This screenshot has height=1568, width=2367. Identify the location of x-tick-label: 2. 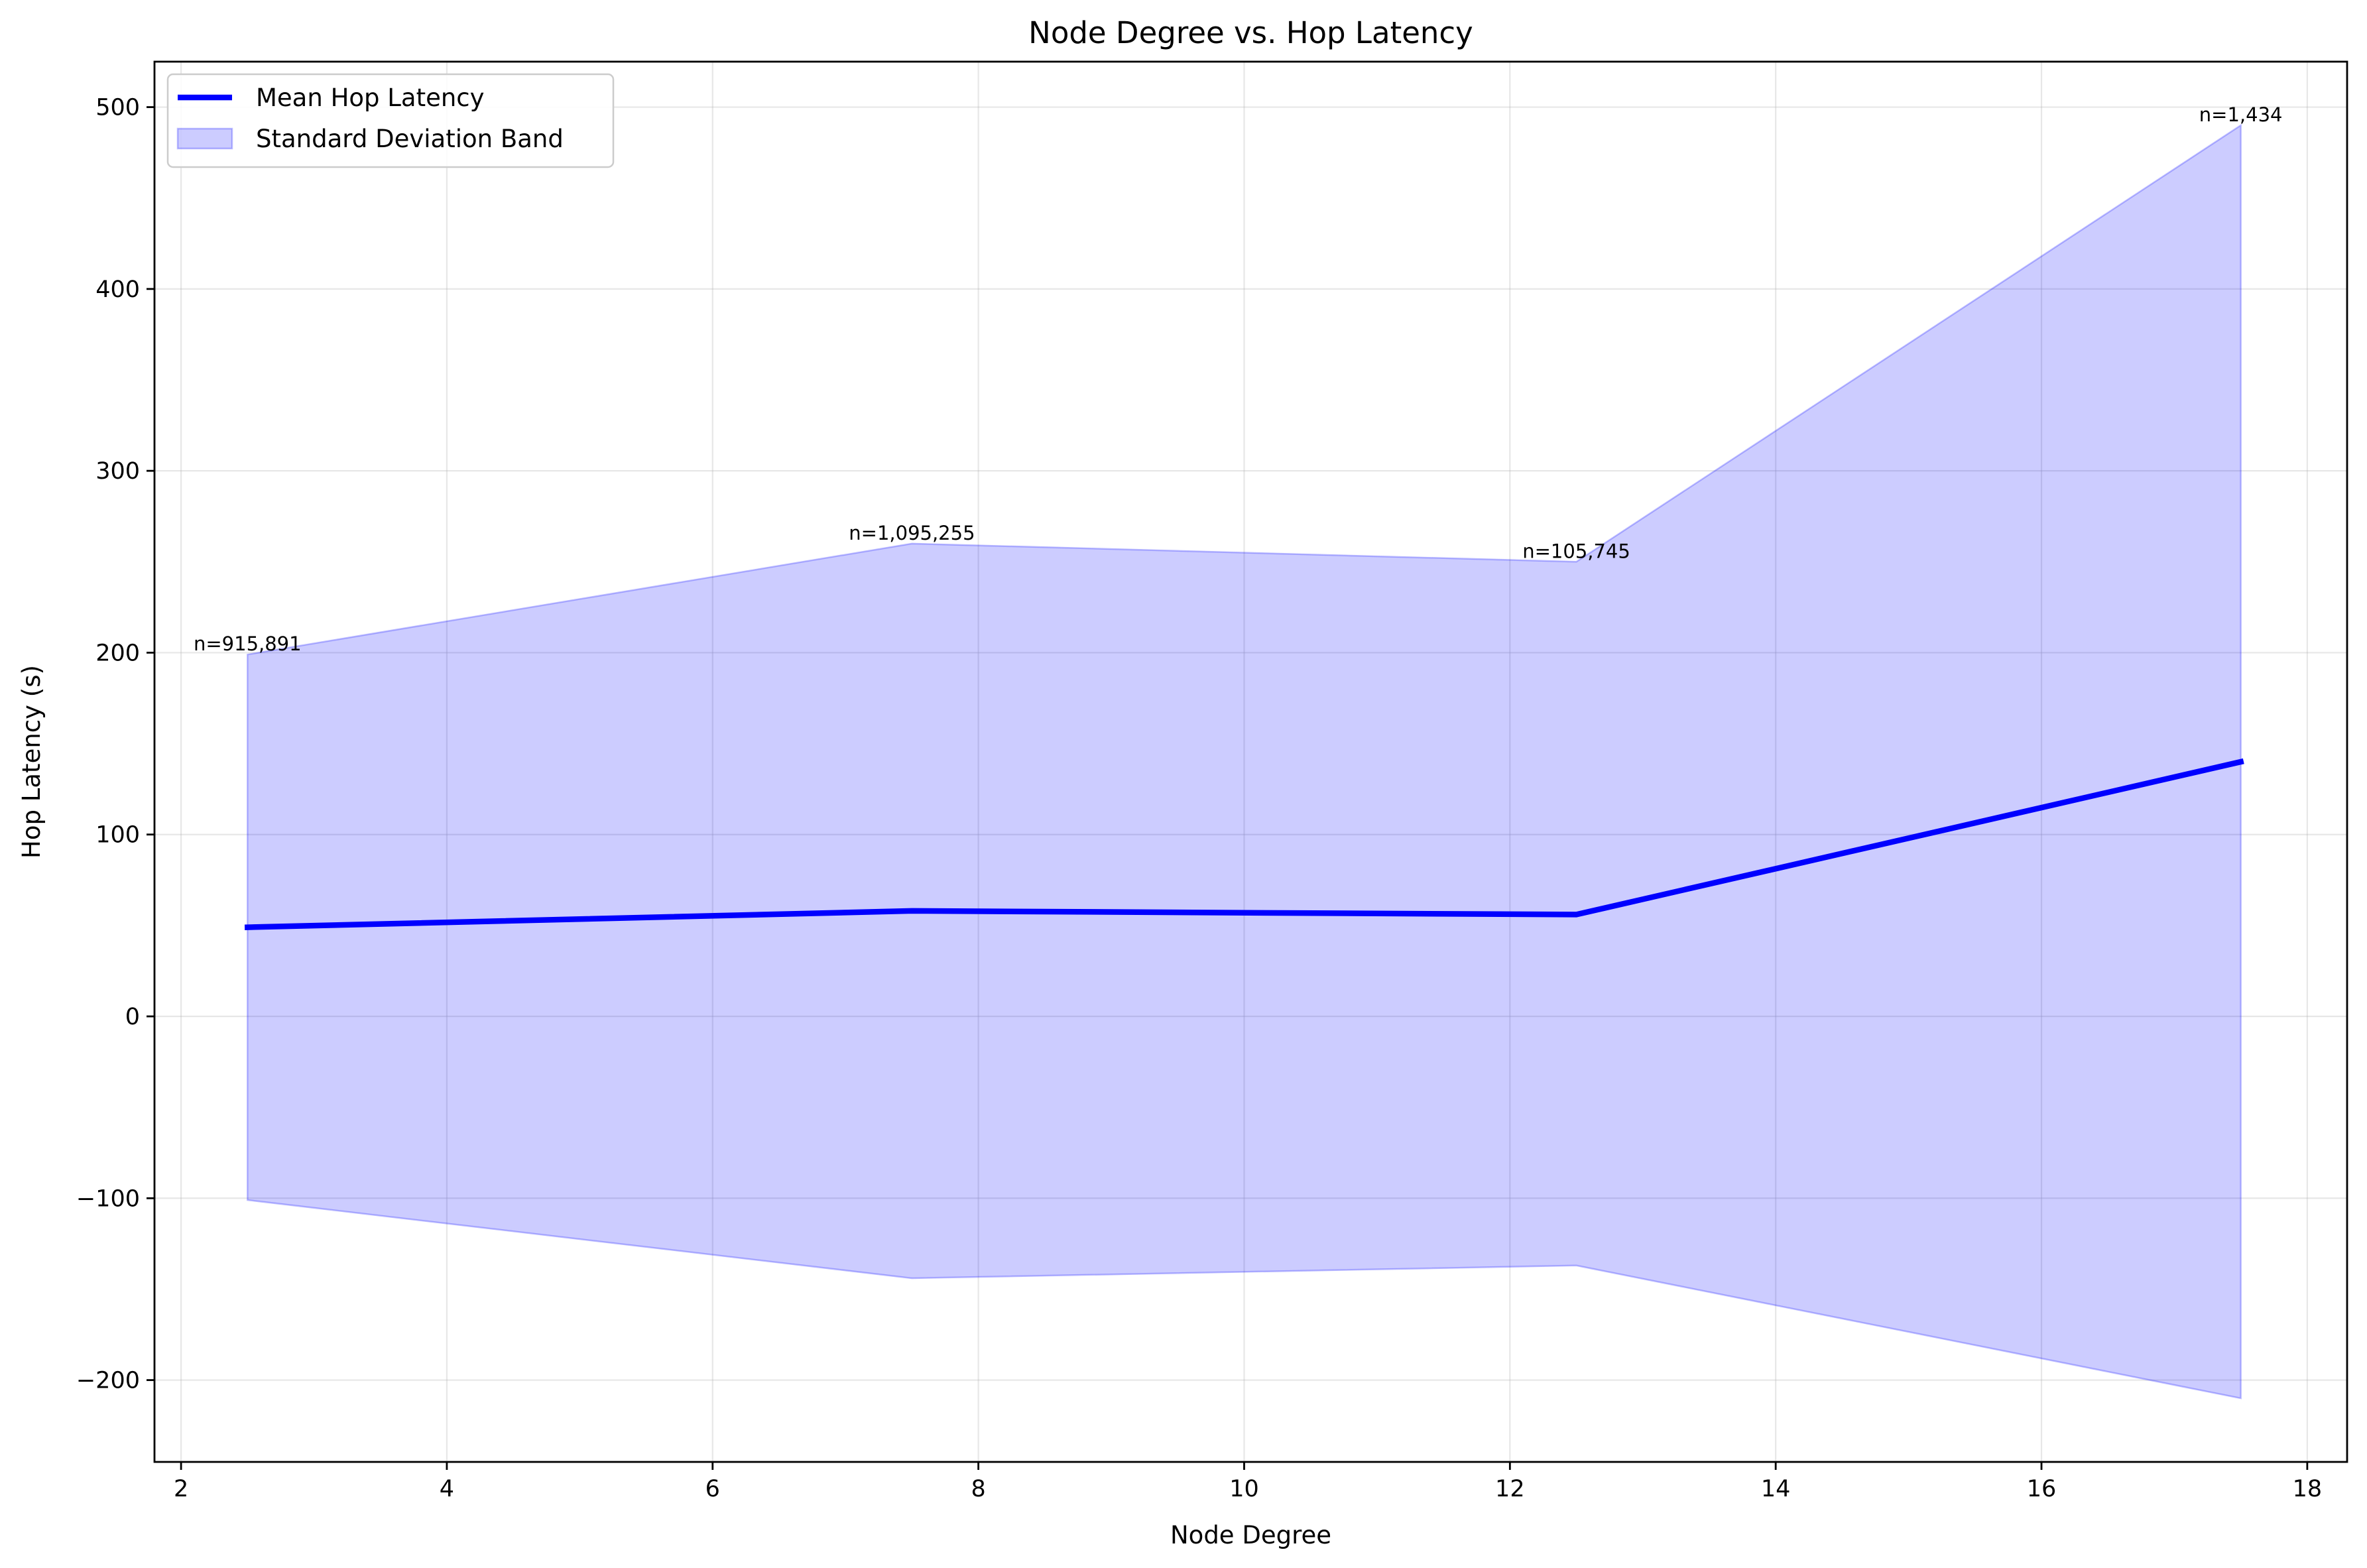
(181, 1489).